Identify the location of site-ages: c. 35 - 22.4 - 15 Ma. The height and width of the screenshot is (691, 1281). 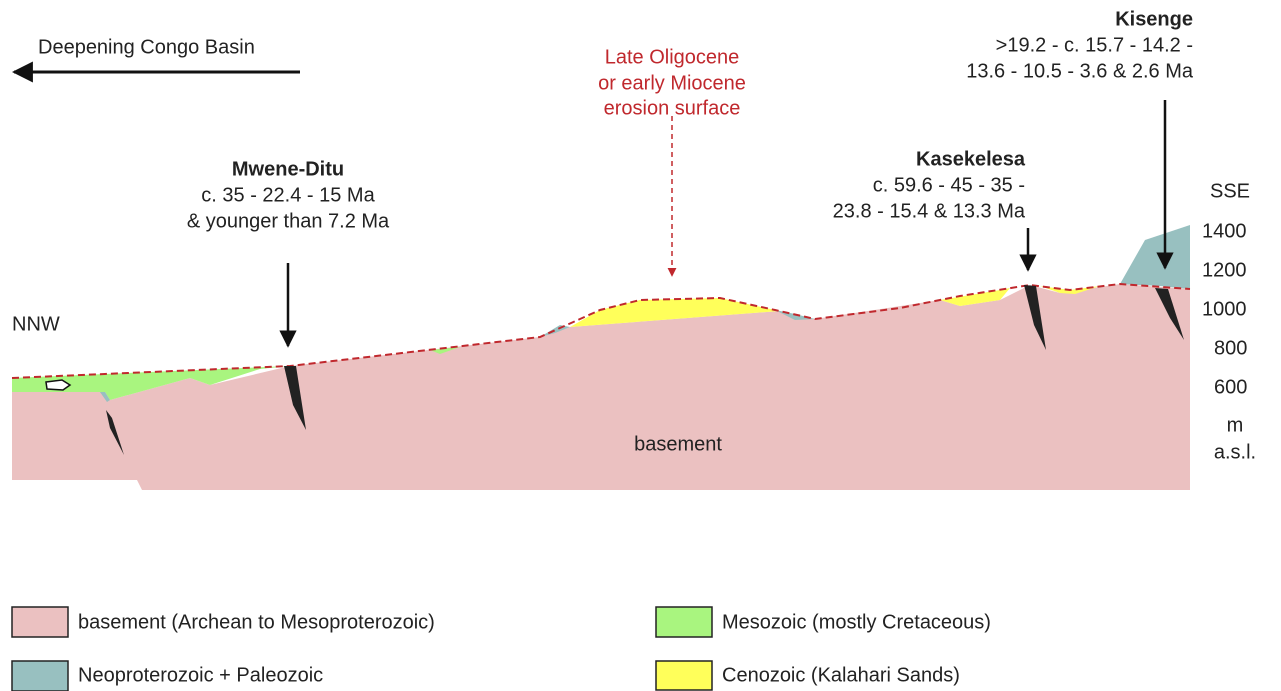
(288, 195).